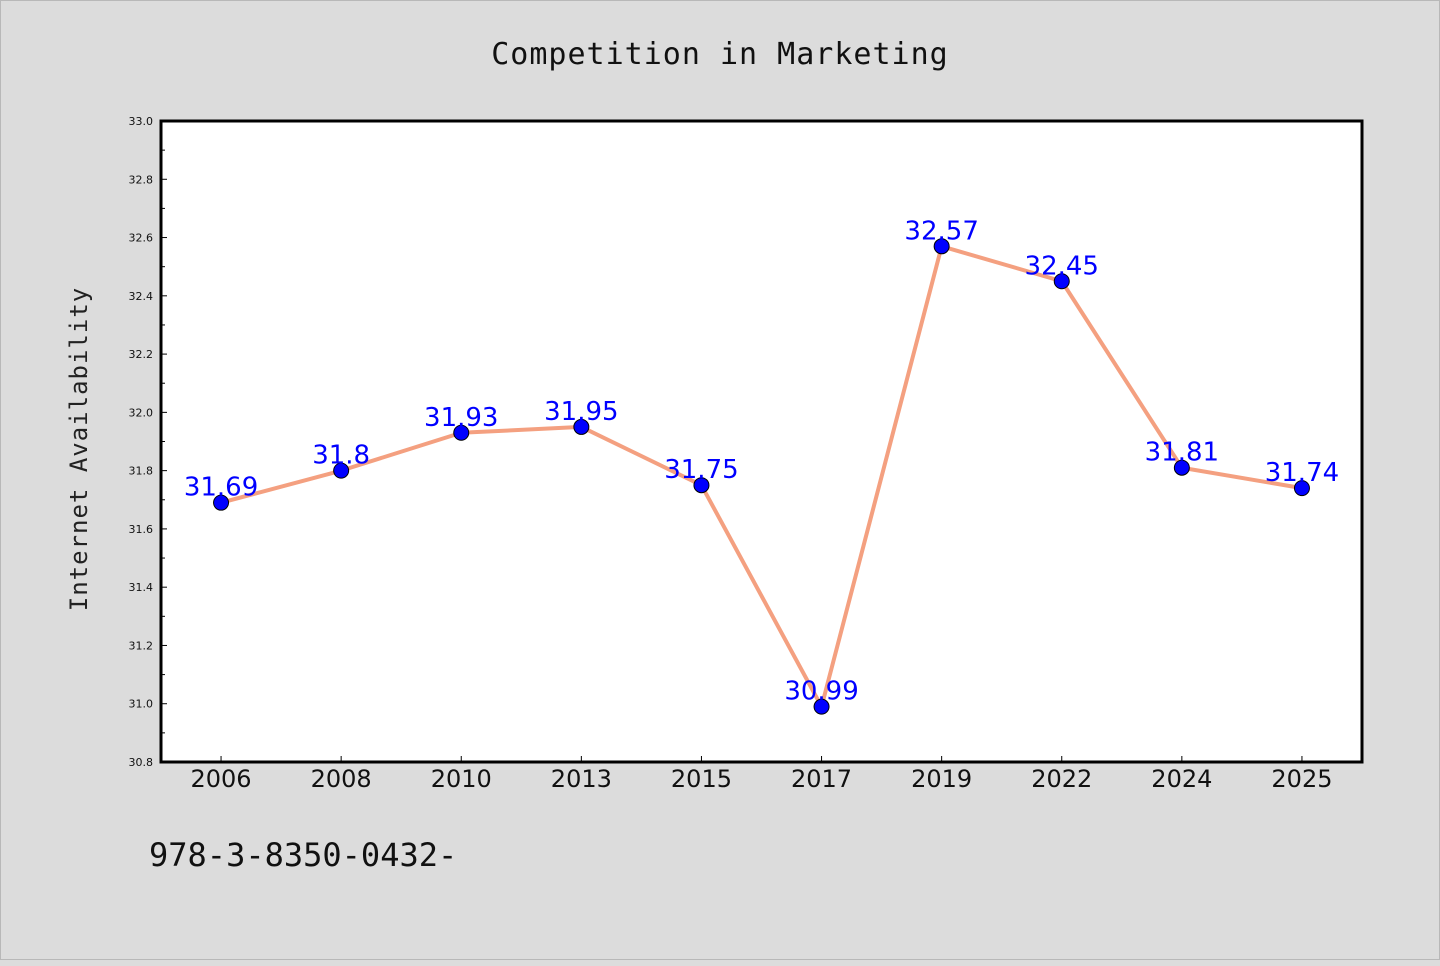 Image resolution: width=1440 pixels, height=966 pixels. Describe the element at coordinates (701, 779) in the screenshot. I see `x-tick-label: 2015` at that location.